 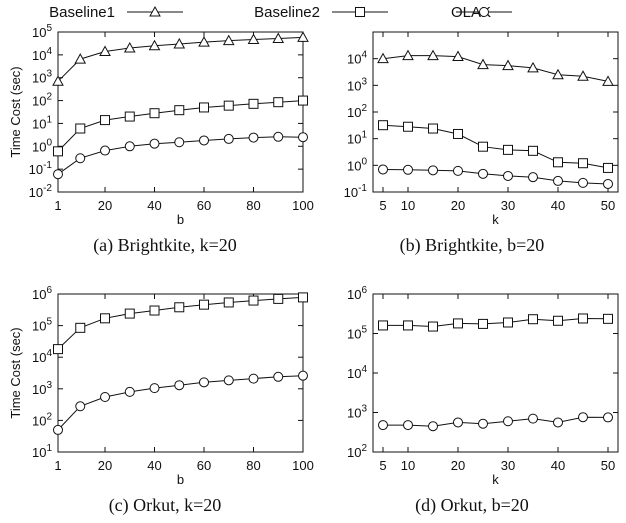 I want to click on y-tick-label: 10⁰, so click(x=357, y=164).